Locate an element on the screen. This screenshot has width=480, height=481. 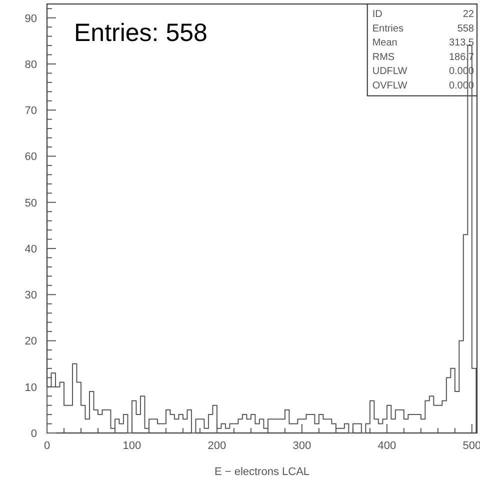
x-tick-label: 400 is located at coordinates (387, 446).